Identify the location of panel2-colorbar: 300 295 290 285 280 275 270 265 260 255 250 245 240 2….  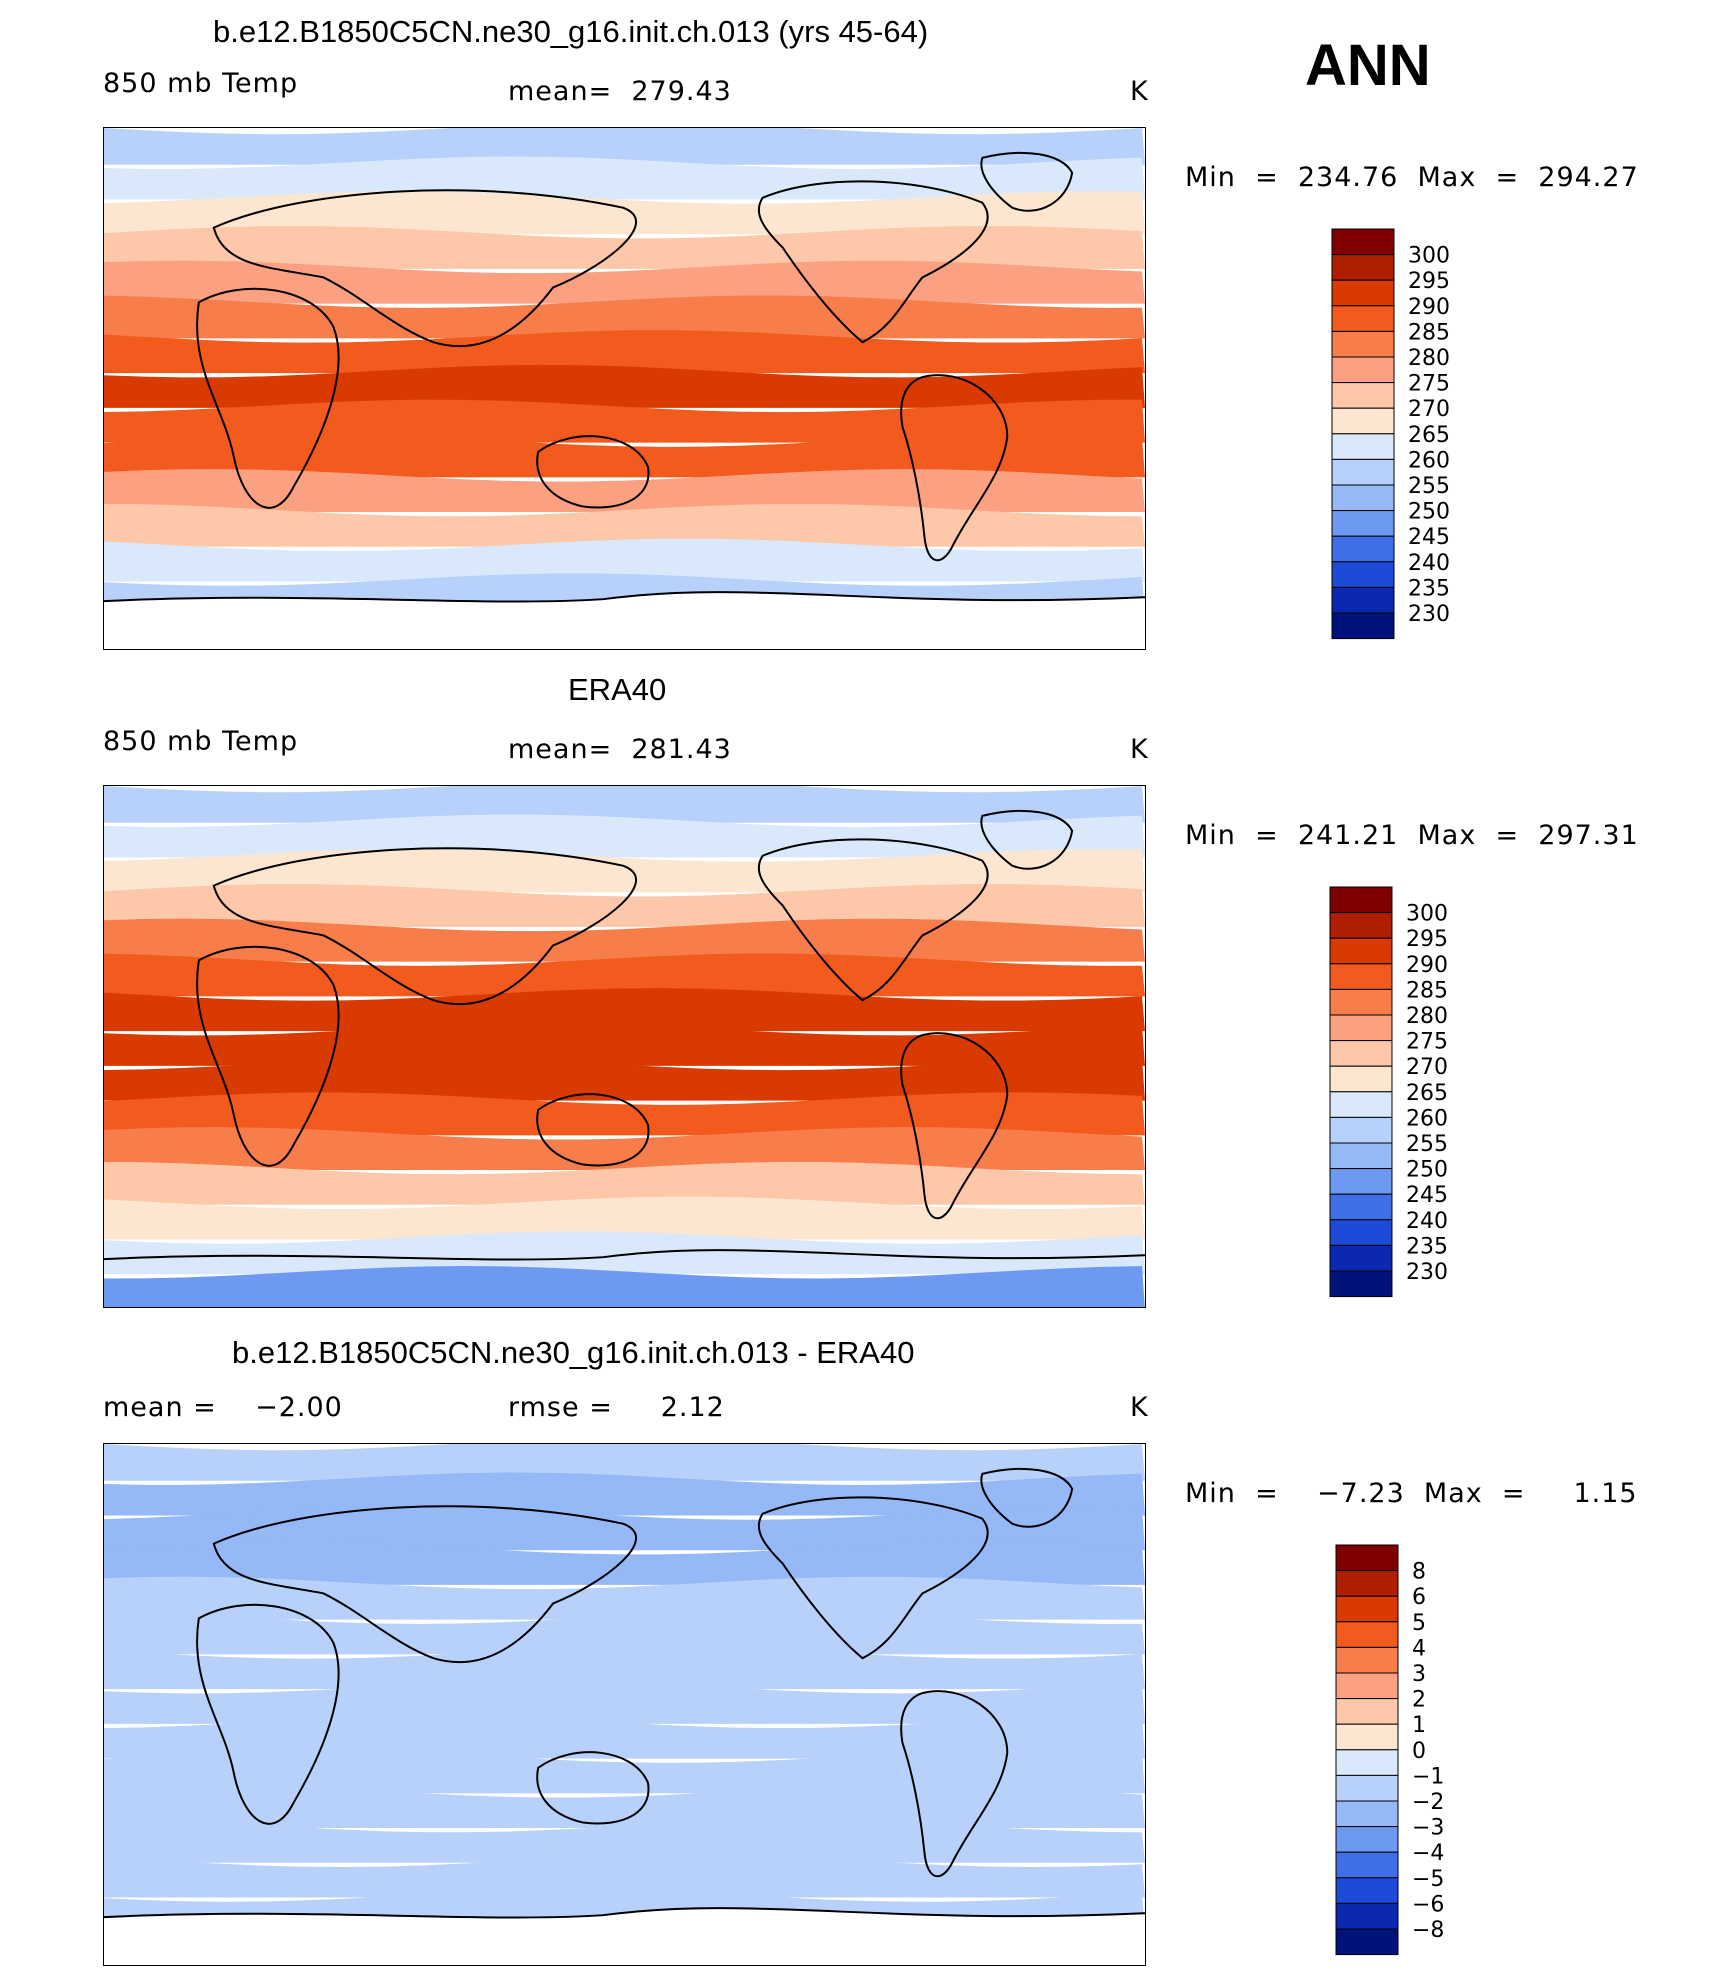
(1429, 1093).